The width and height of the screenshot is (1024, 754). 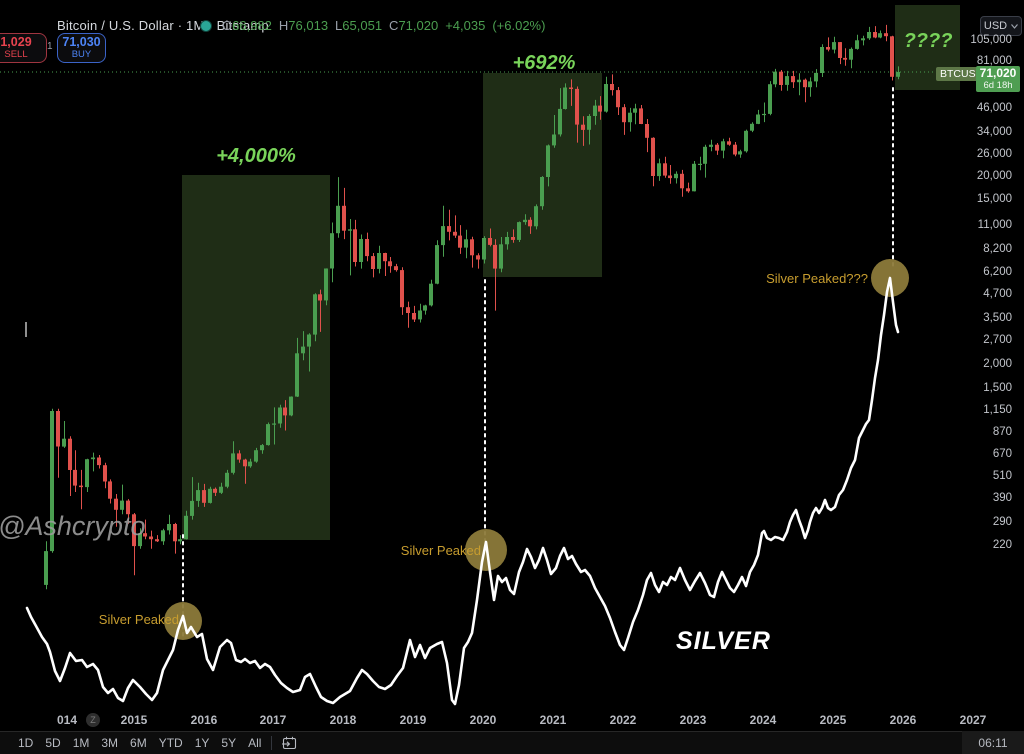 What do you see at coordinates (994, 199) in the screenshot?
I see `price-tick: 15,000` at bounding box center [994, 199].